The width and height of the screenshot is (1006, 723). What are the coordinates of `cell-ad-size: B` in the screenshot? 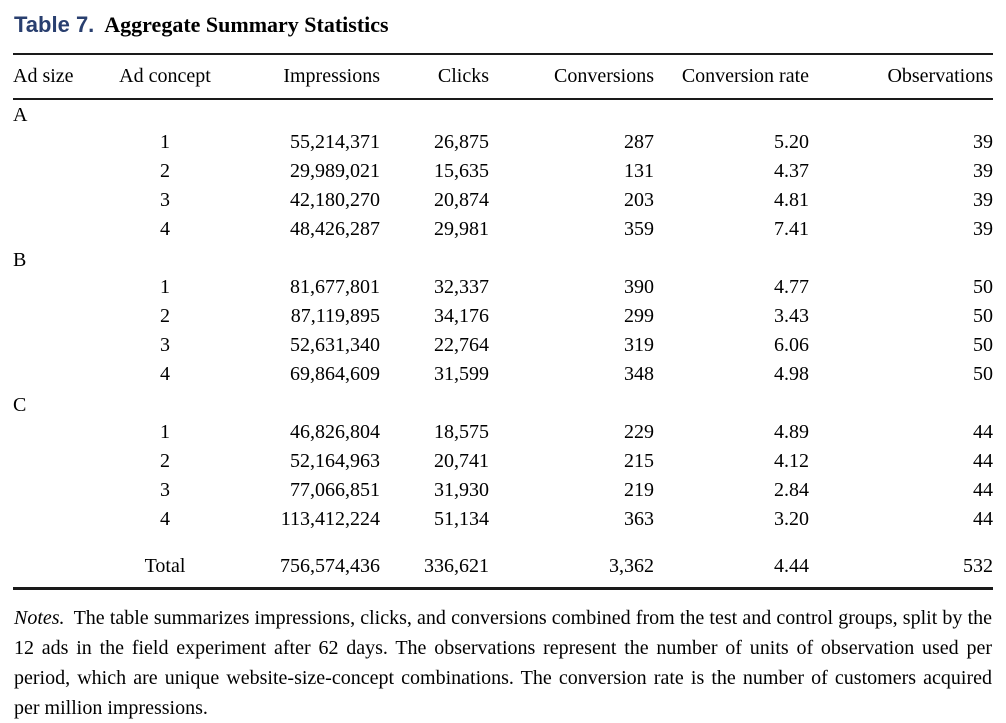 It's located at (20, 259).